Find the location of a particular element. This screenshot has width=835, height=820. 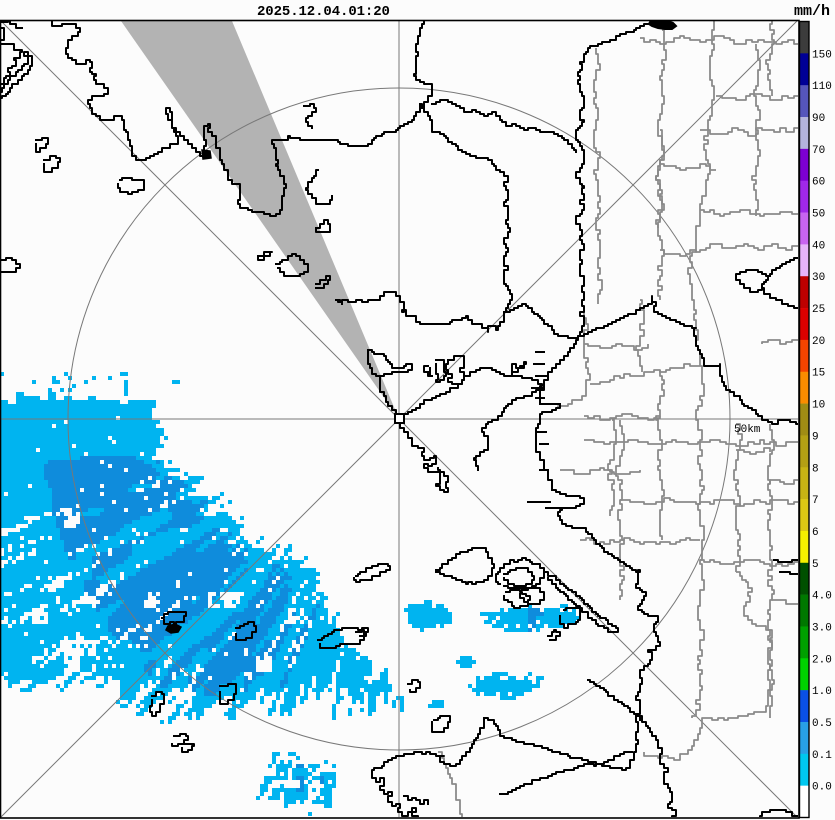

svg-text: 4.0 is located at coordinates (822, 597).